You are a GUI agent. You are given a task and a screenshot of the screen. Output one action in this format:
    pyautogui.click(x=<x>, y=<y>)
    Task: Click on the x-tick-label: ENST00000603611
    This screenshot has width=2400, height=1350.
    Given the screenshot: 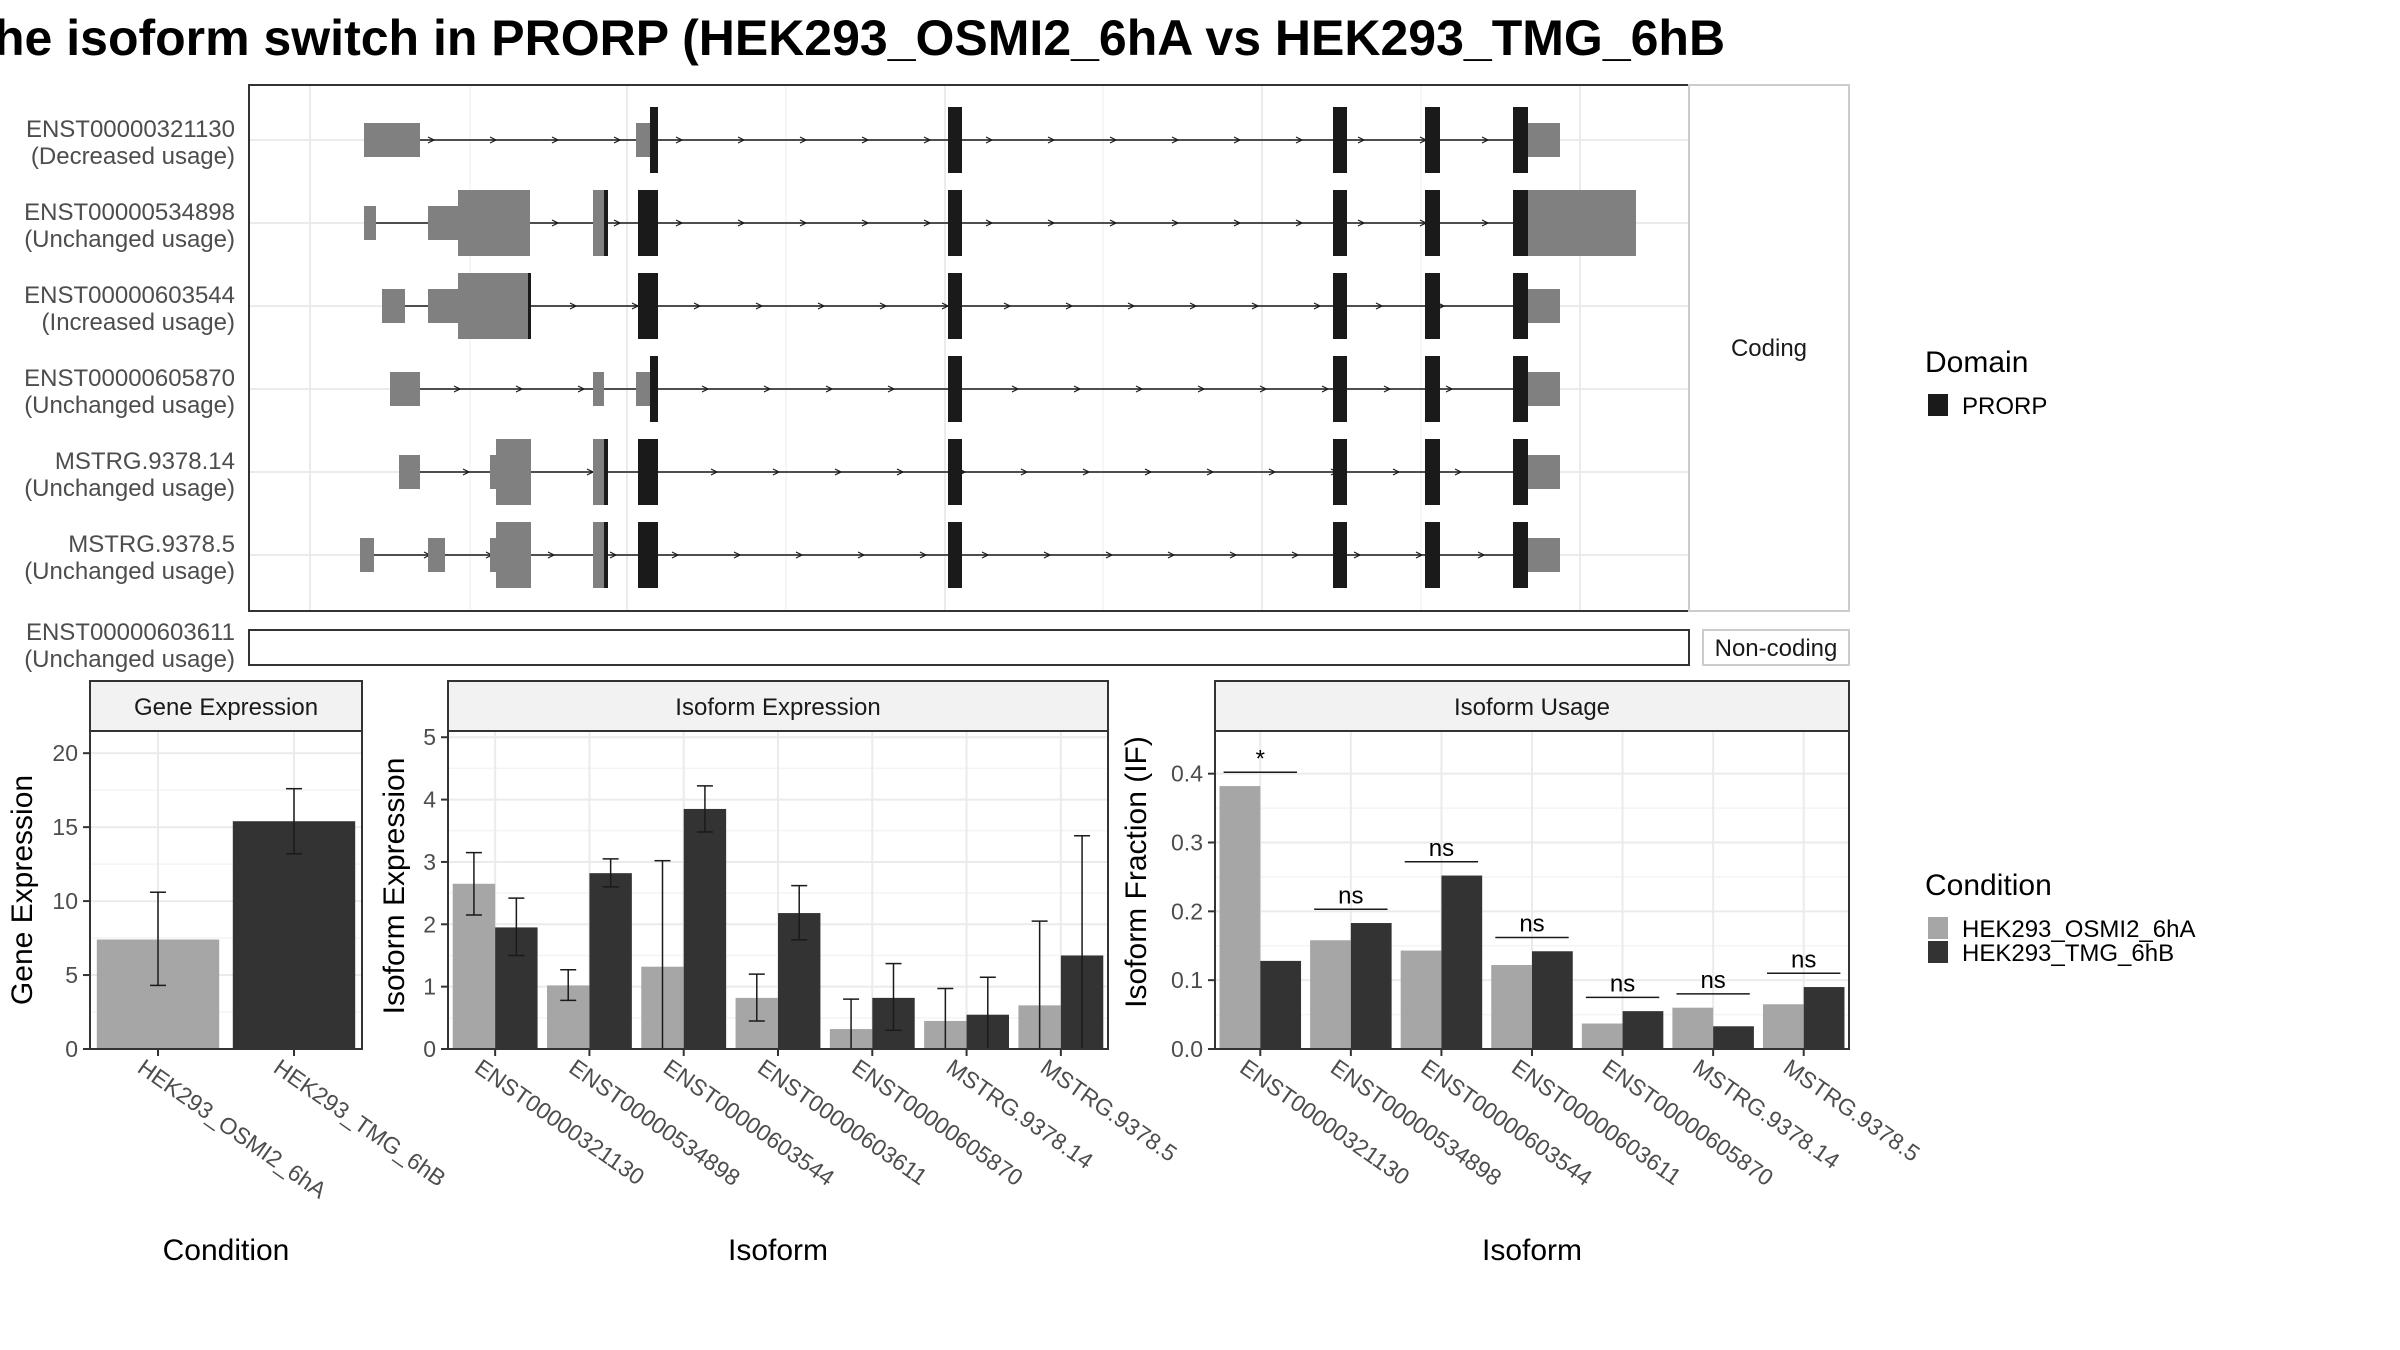 What is the action you would take?
    pyautogui.click(x=842, y=1122)
    